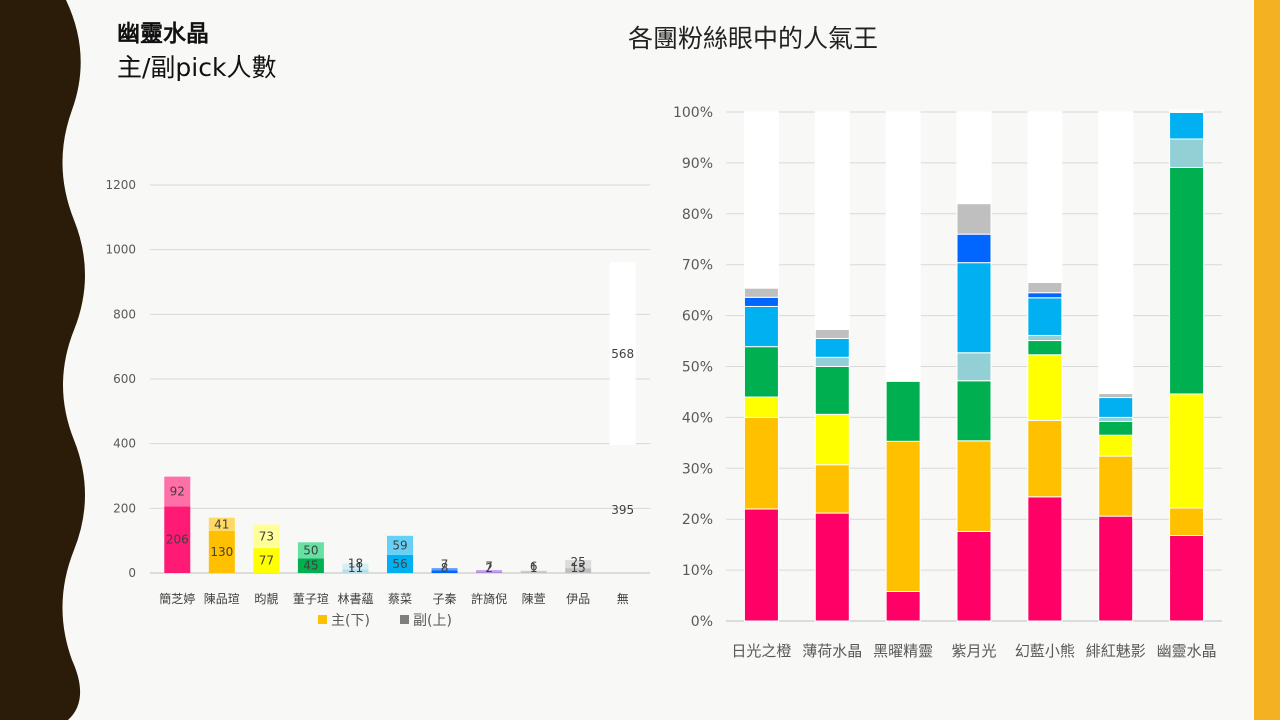 The height and width of the screenshot is (720, 1280). Describe the element at coordinates (623, 598) in the screenshot. I see `x-category-label: 無` at that location.